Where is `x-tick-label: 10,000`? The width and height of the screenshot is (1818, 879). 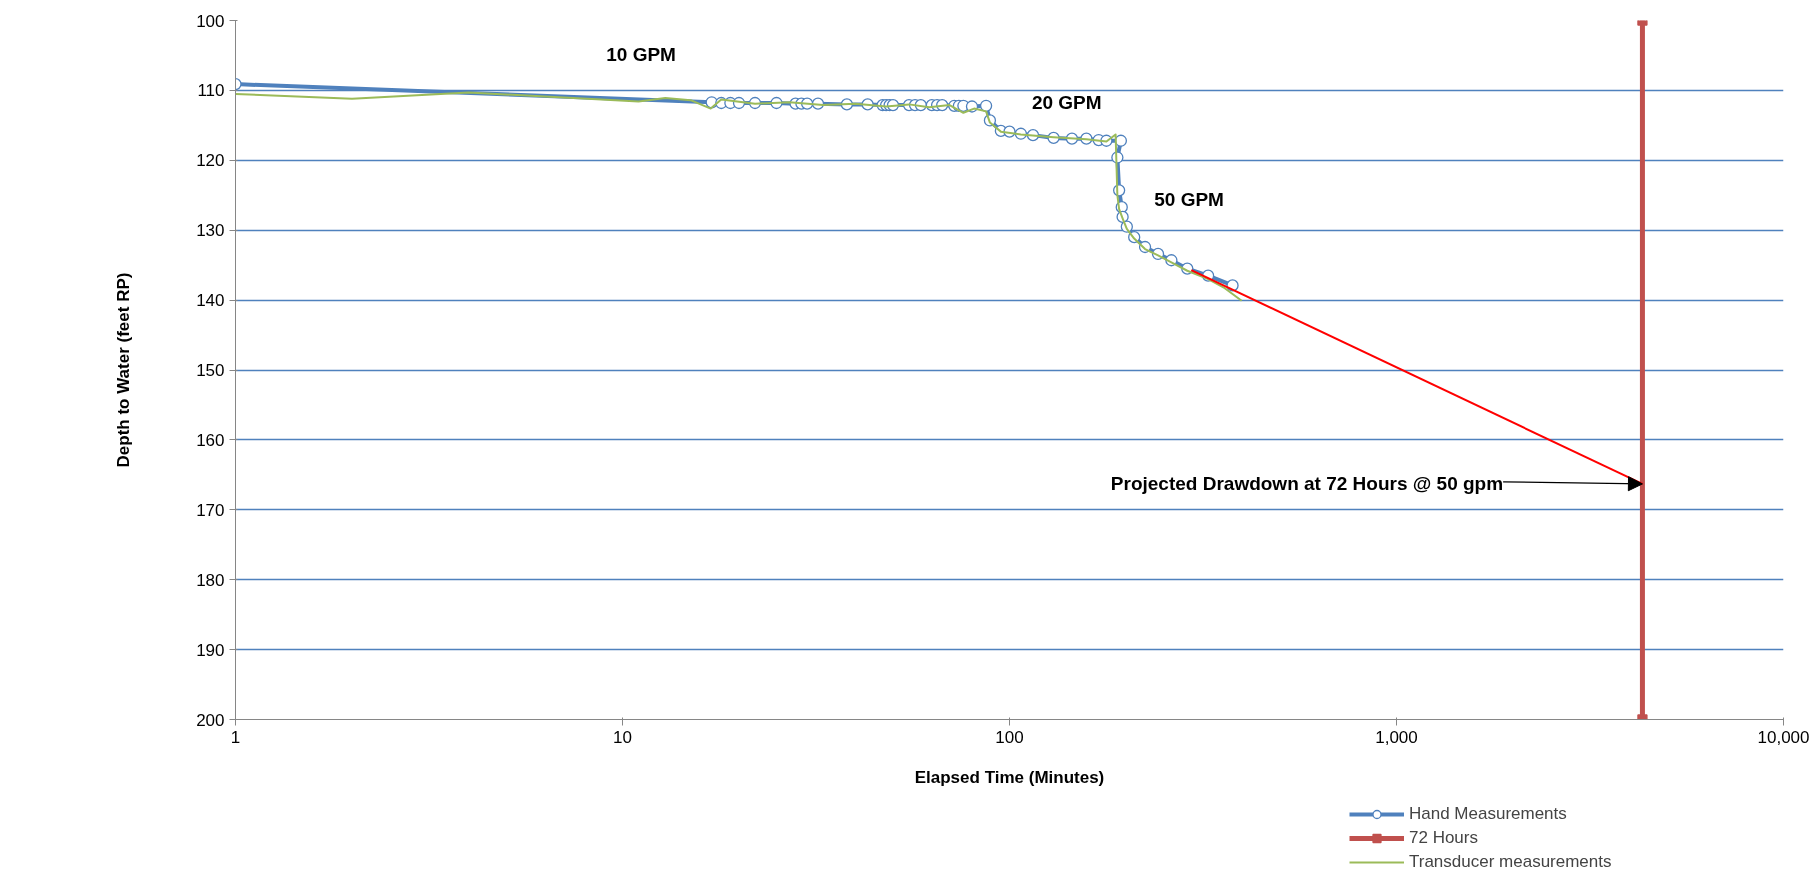
x-tick-label: 10,000 is located at coordinates (1783, 737).